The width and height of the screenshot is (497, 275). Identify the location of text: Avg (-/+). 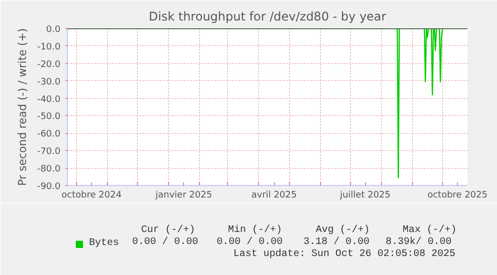
(343, 230).